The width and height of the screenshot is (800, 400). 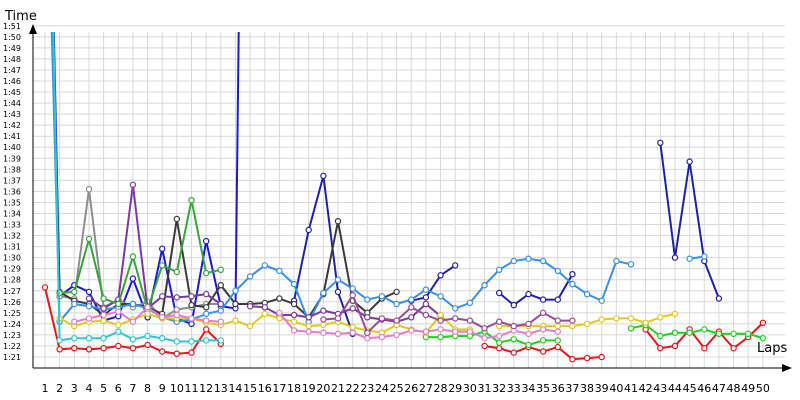 I want to click on y-tick-label: 1:39, so click(x=12, y=158).